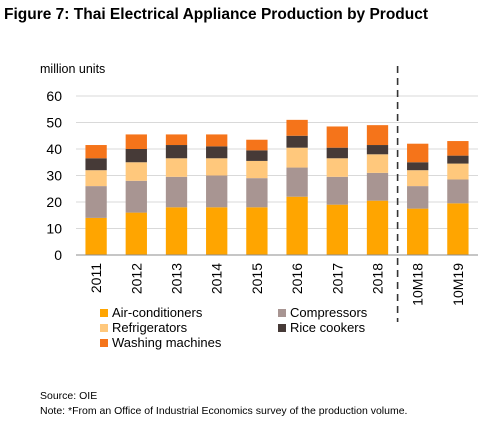 Image resolution: width=495 pixels, height=426 pixels. Describe the element at coordinates (458, 284) in the screenshot. I see `x-tick-label: 10M19` at that location.